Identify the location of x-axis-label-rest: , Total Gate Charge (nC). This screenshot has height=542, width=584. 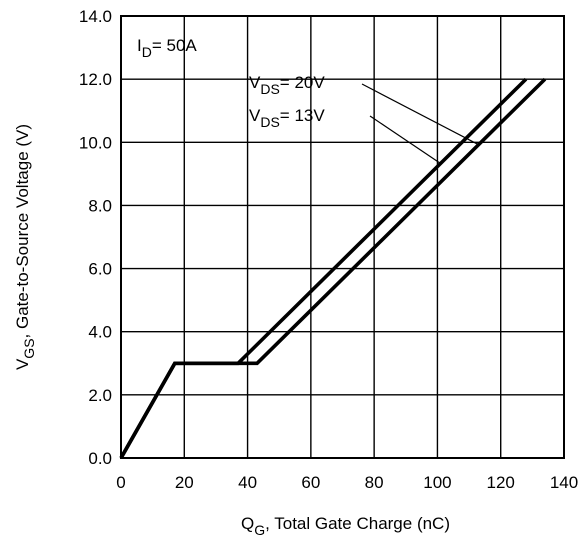
(357, 523).